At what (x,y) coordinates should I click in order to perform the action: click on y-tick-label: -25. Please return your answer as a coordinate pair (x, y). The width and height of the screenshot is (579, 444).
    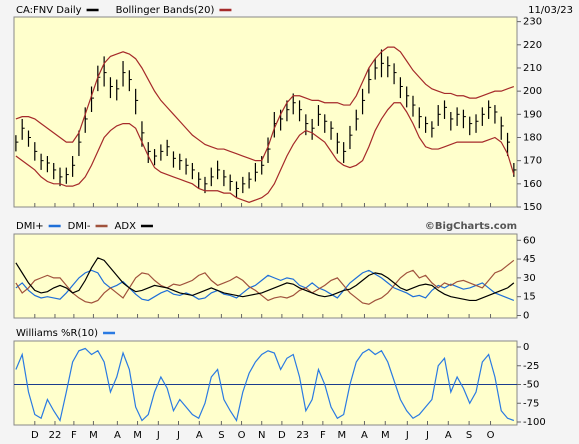
    Looking at the image, I should click on (531, 366).